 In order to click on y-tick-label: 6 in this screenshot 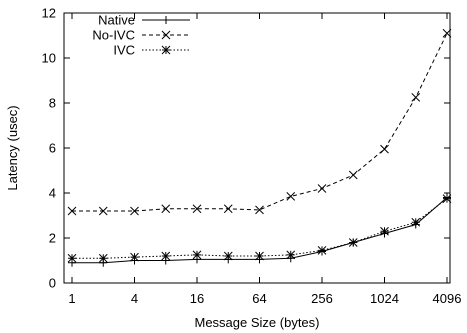, I will do `click(52, 148)`.